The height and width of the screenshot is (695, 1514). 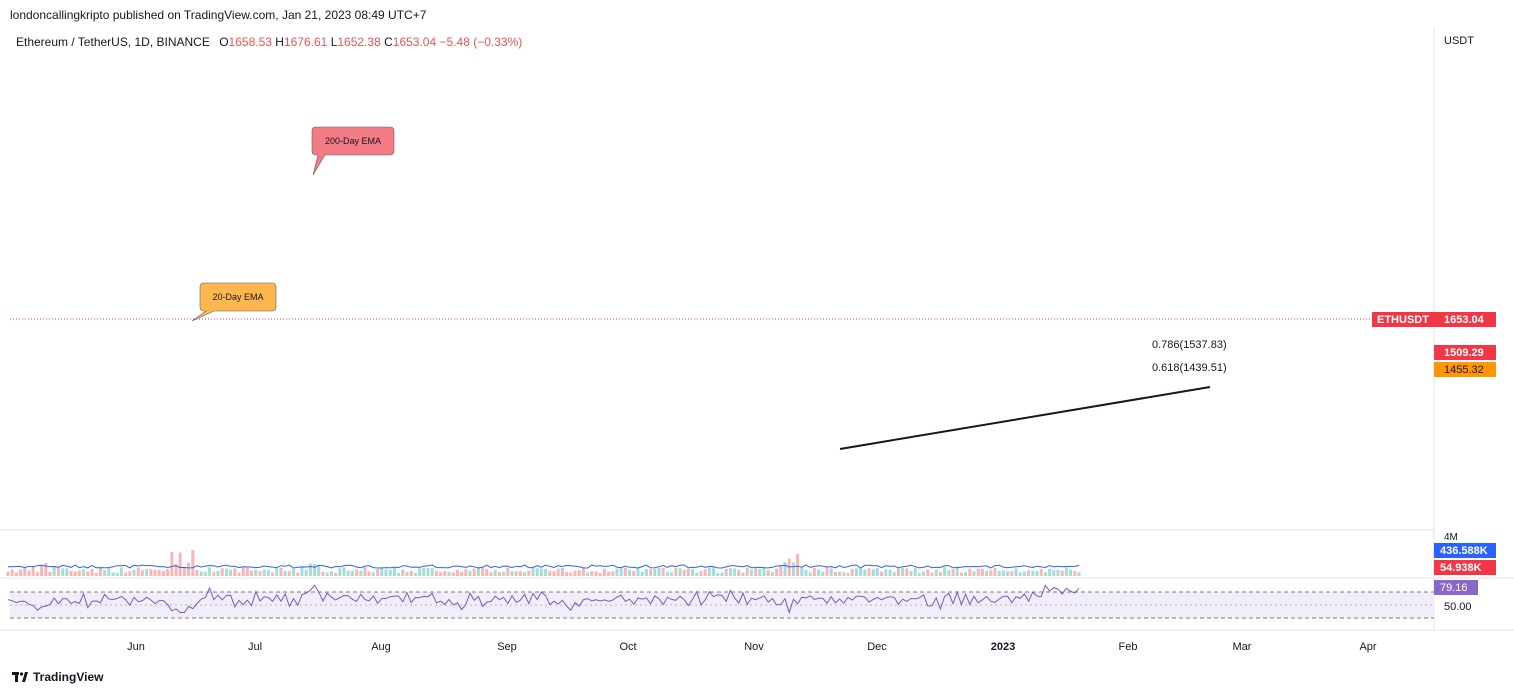 I want to click on volume-ma-badge-bg, so click(x=1465, y=550).